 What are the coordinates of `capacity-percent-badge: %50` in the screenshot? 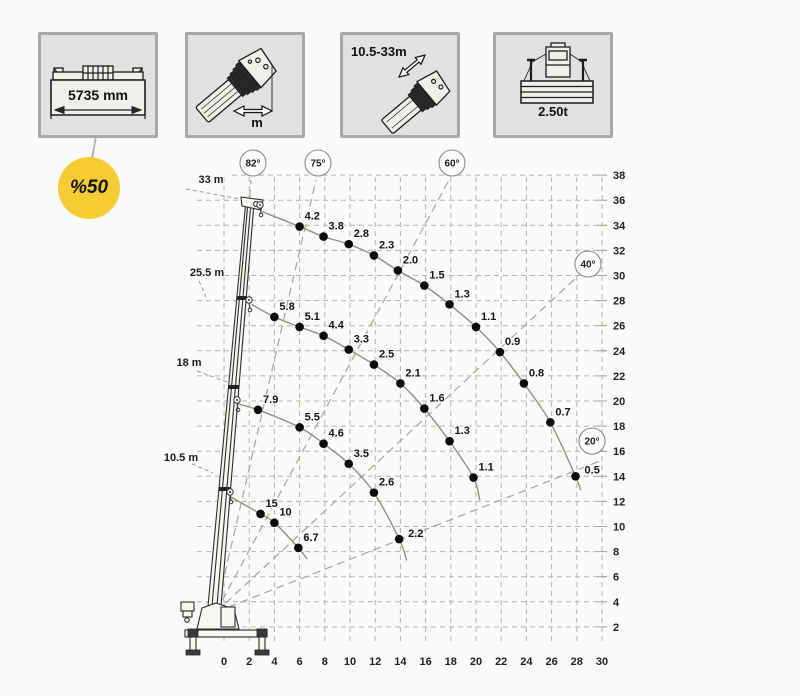 It's located at (89, 188).